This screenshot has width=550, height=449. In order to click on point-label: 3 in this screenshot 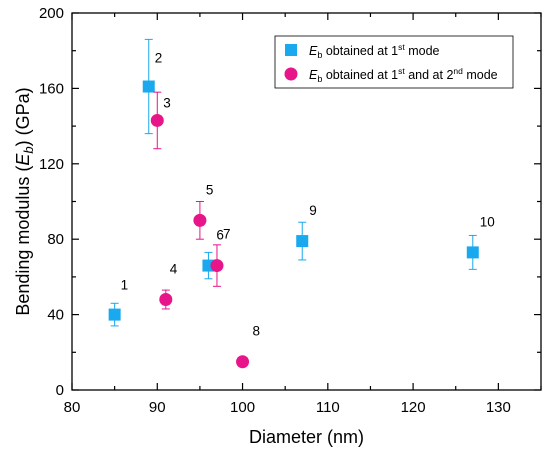, I will do `click(167, 102)`.